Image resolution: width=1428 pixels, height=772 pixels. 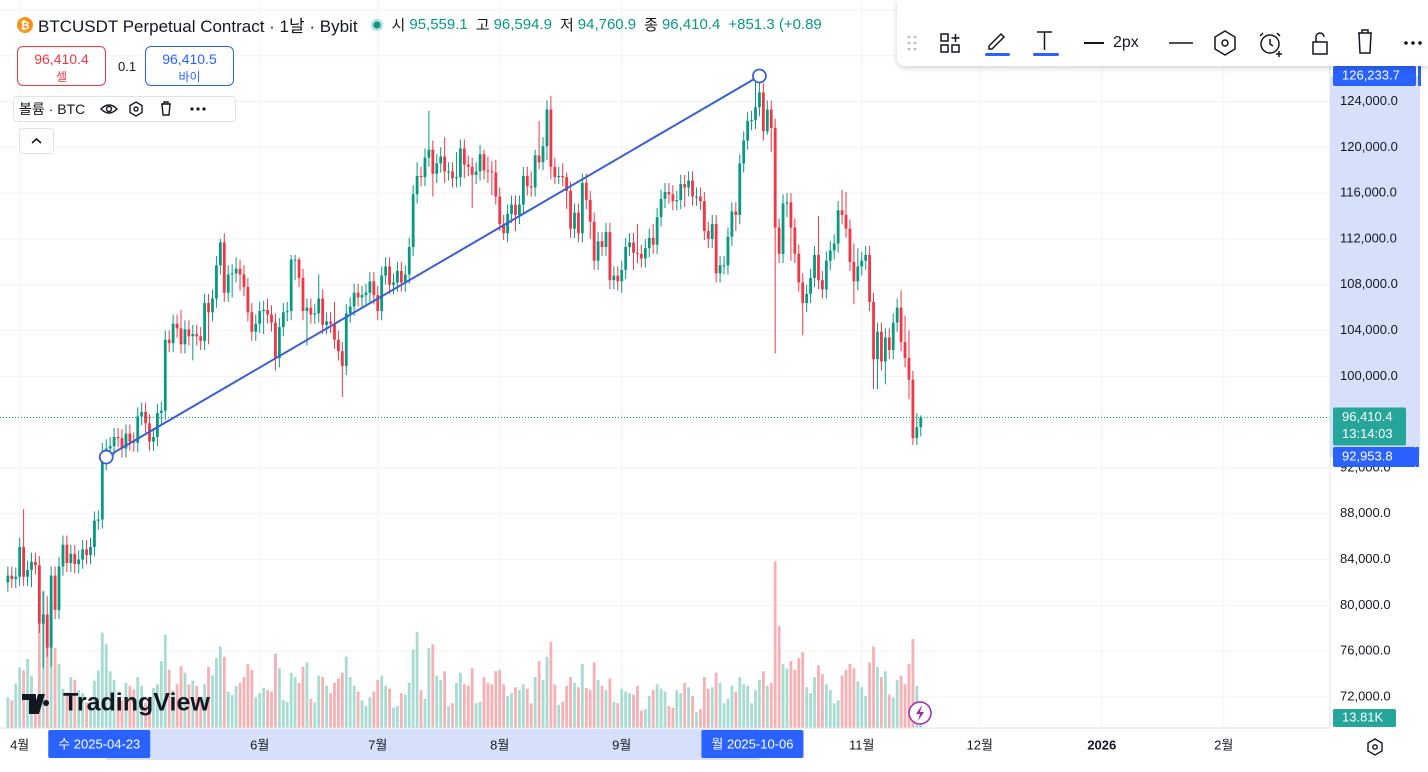 What do you see at coordinates (189, 66) in the screenshot?
I see `buy-button: 96,410.5 바이` at bounding box center [189, 66].